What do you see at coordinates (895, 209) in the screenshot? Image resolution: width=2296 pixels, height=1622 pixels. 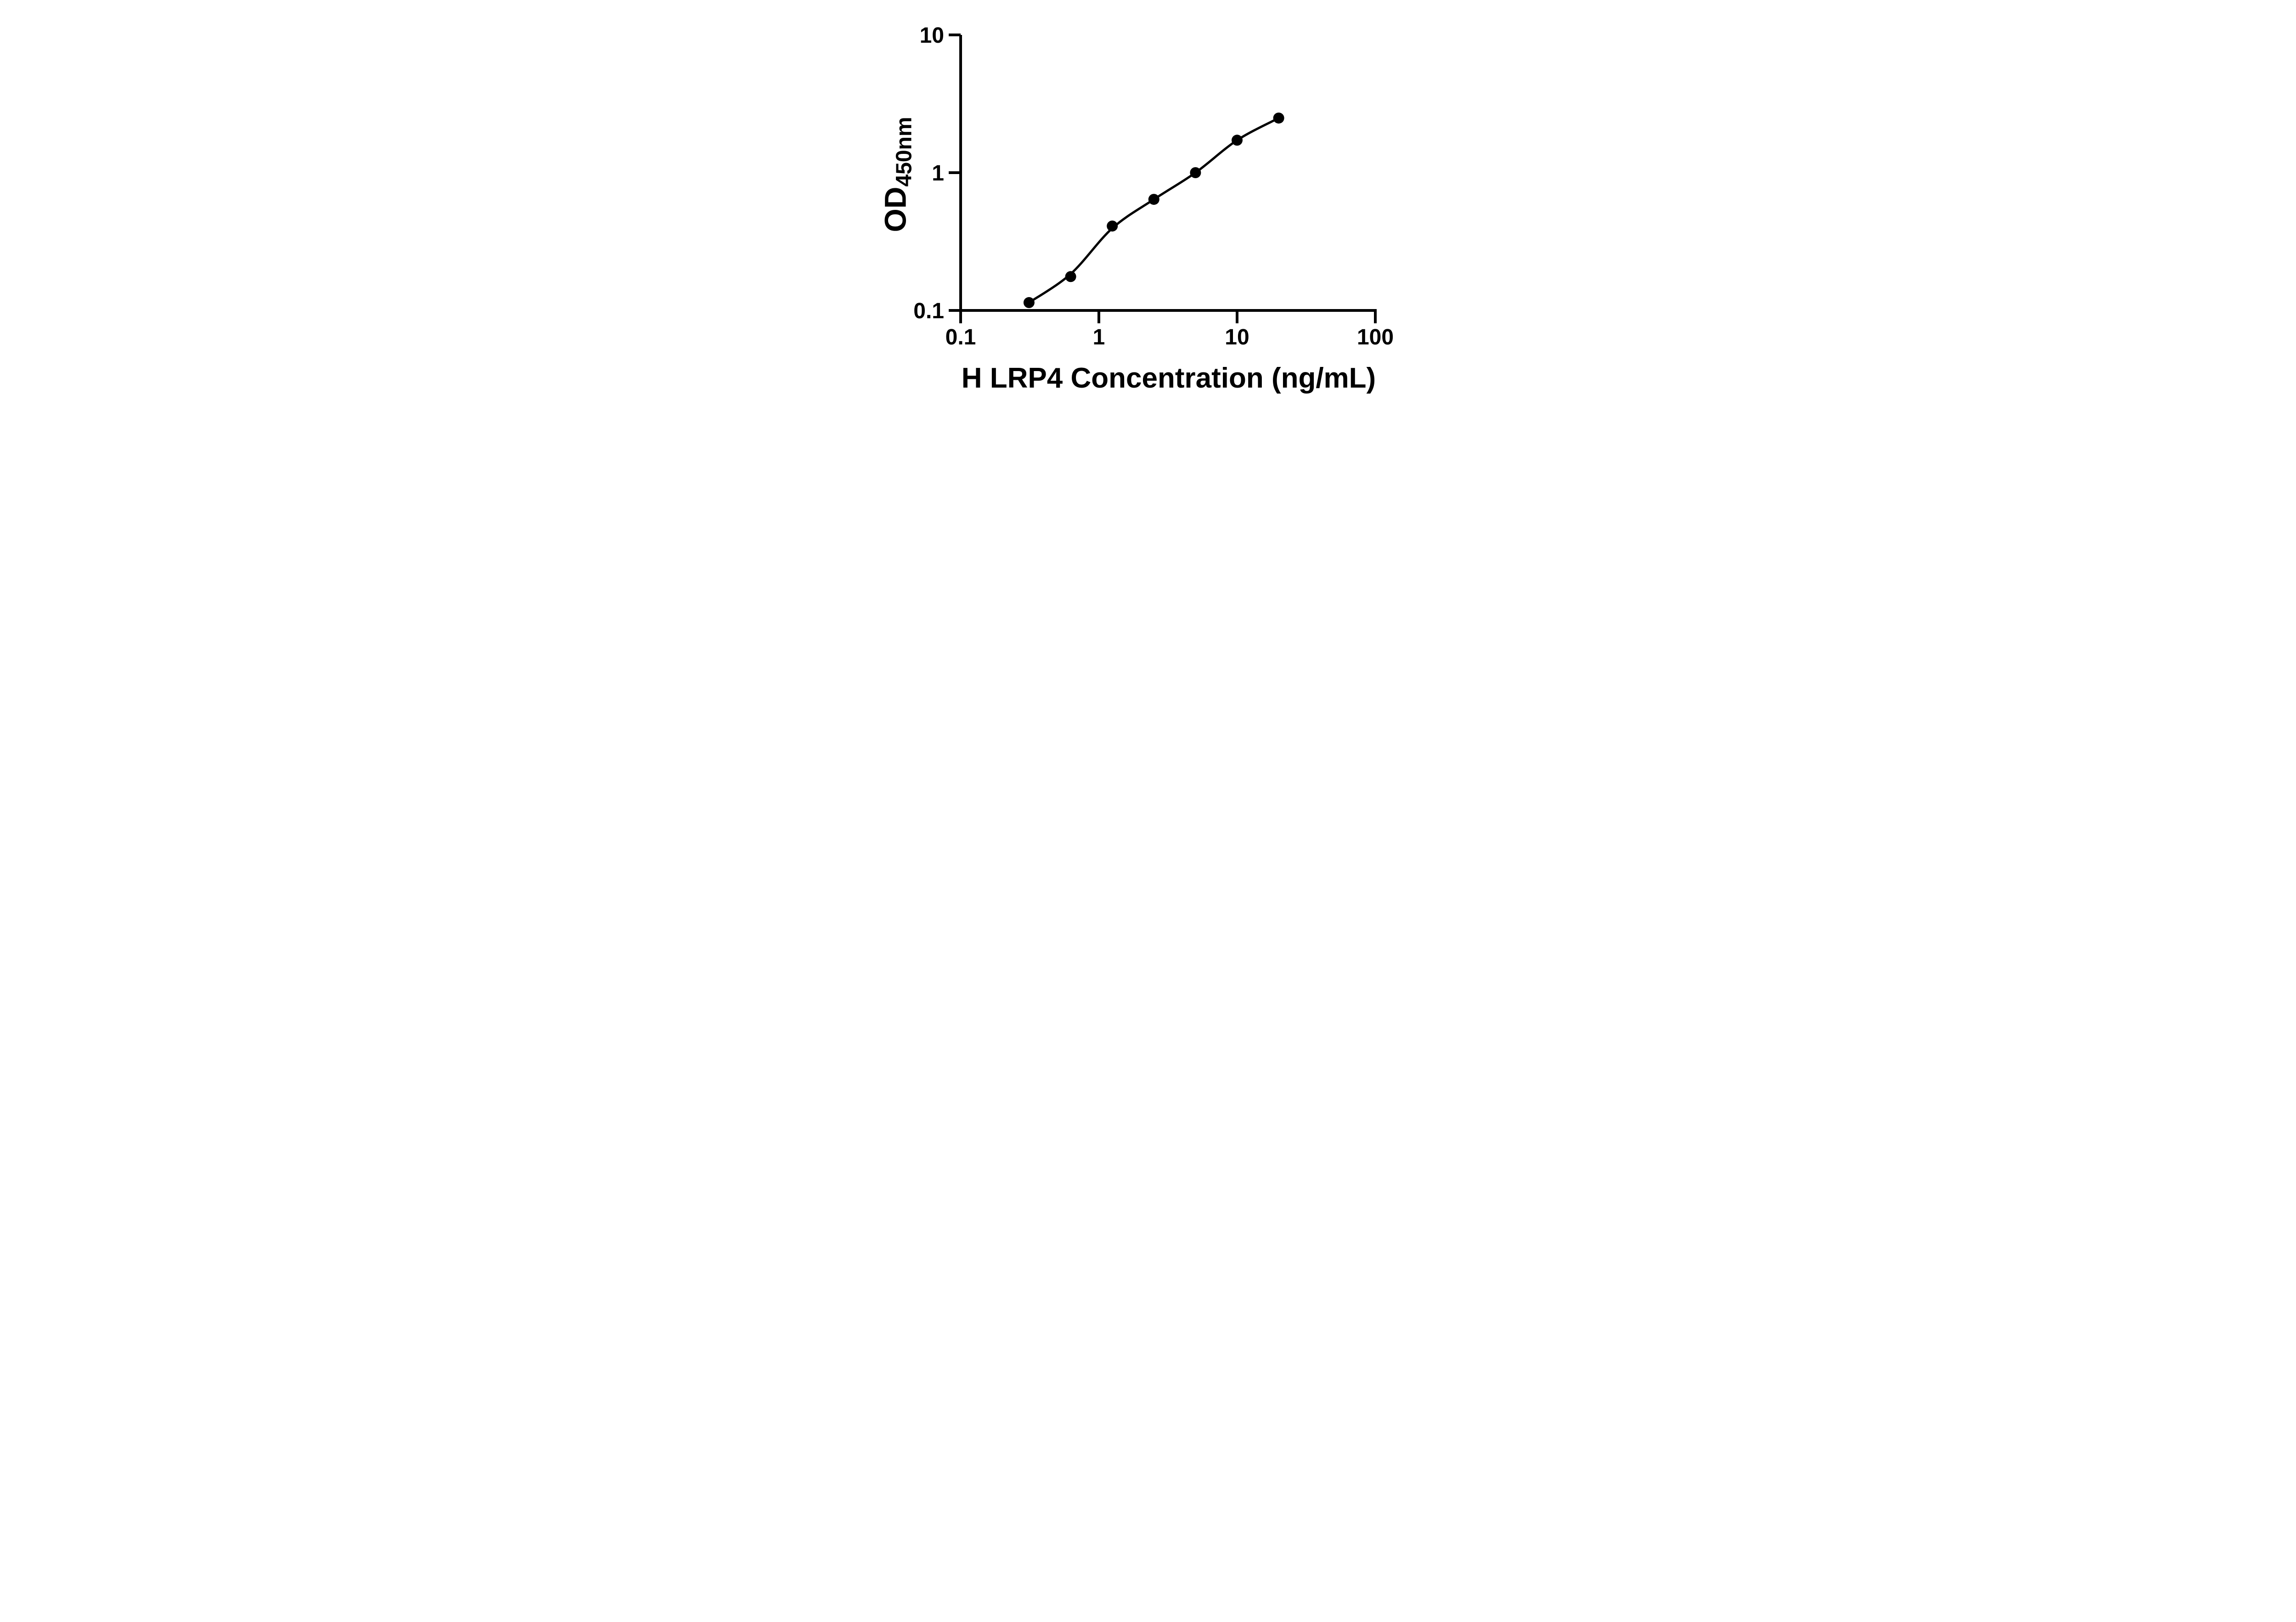 I see `y-axis-title-base: OD` at bounding box center [895, 209].